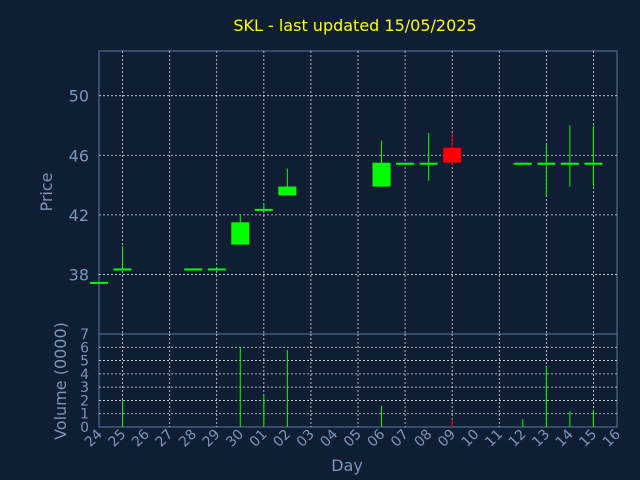 Image resolution: width=640 pixels, height=480 pixels. Describe the element at coordinates (424, 439) in the screenshot. I see `x-tick-label: 08` at that location.